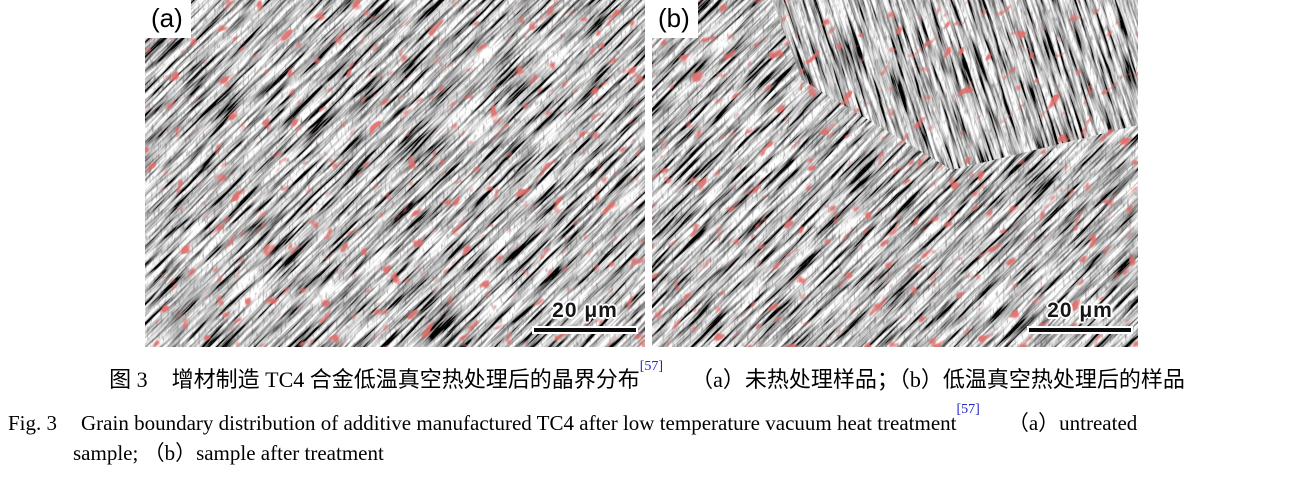 The height and width of the screenshot is (482, 1294). What do you see at coordinates (938, 379) in the screenshot?
I see `subcaption-cn: （a）未热处理样品；（b）低温真空热处理后的样品` at bounding box center [938, 379].